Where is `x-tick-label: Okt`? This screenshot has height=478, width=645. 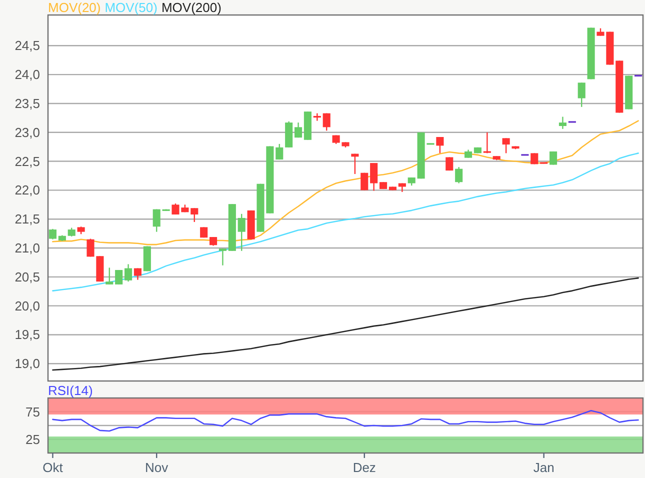 x-tick-label: Okt is located at coordinates (53, 467).